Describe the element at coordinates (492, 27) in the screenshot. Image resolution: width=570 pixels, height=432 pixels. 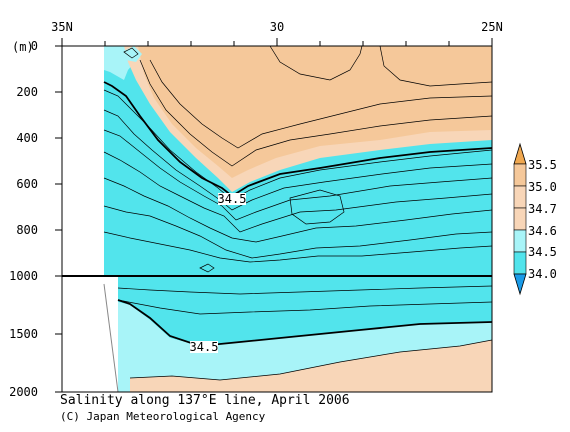
I see `x-tick-label-25n: 25N` at that location.